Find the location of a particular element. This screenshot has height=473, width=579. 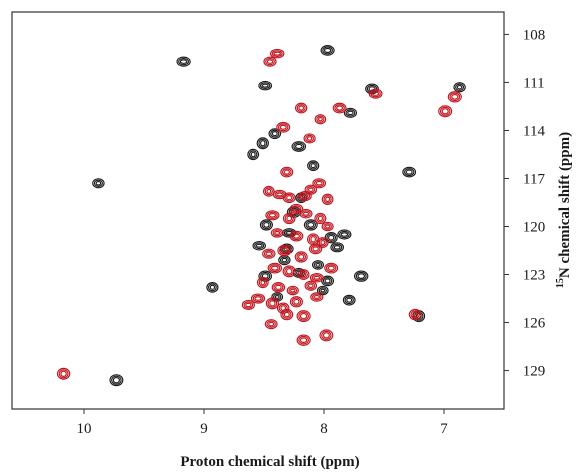

x-tick-label: 8 is located at coordinates (324, 429).